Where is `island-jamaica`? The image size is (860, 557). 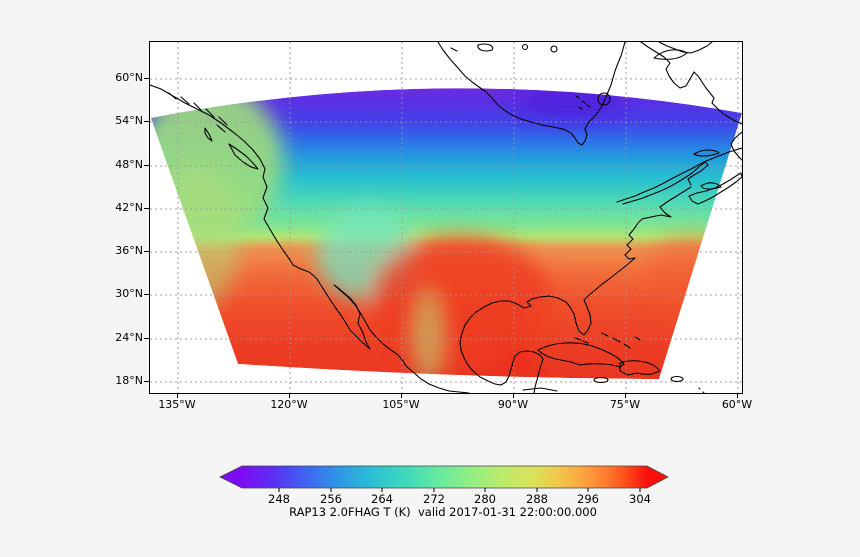 island-jamaica is located at coordinates (601, 380).